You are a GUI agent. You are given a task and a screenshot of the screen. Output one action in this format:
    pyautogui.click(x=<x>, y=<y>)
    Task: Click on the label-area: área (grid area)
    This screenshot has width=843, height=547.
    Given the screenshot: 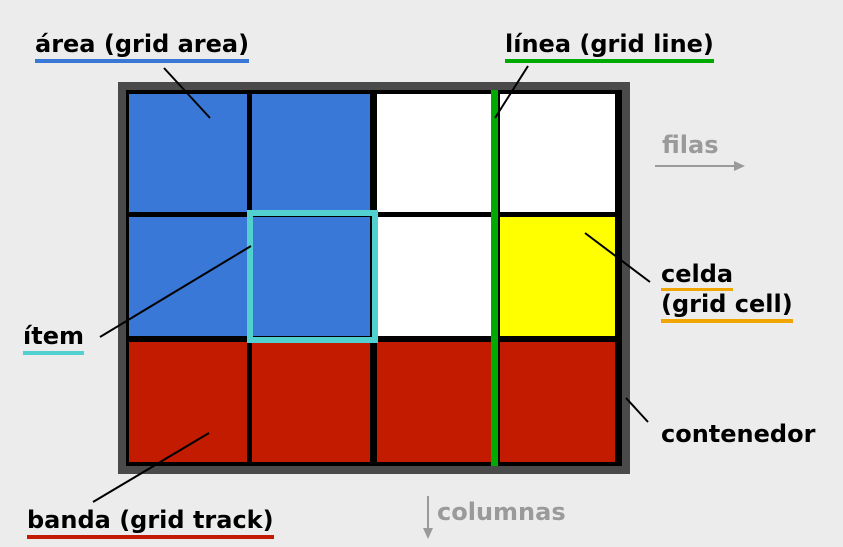 What is the action you would take?
    pyautogui.click(x=142, y=47)
    